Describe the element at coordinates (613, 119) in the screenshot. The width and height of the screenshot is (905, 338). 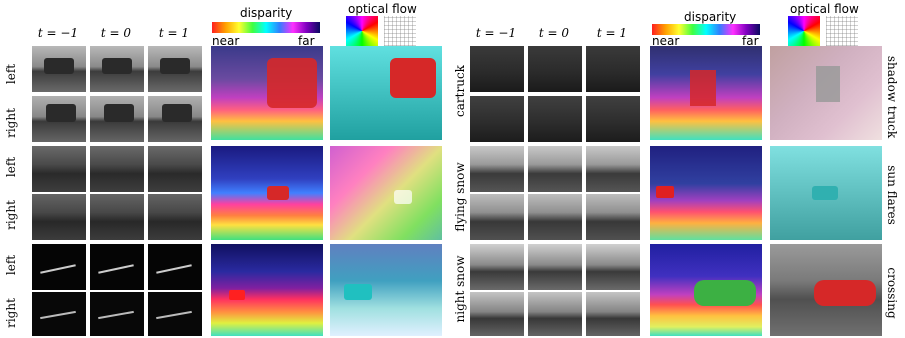
I see `thumb-mid-r2-c3` at that location.